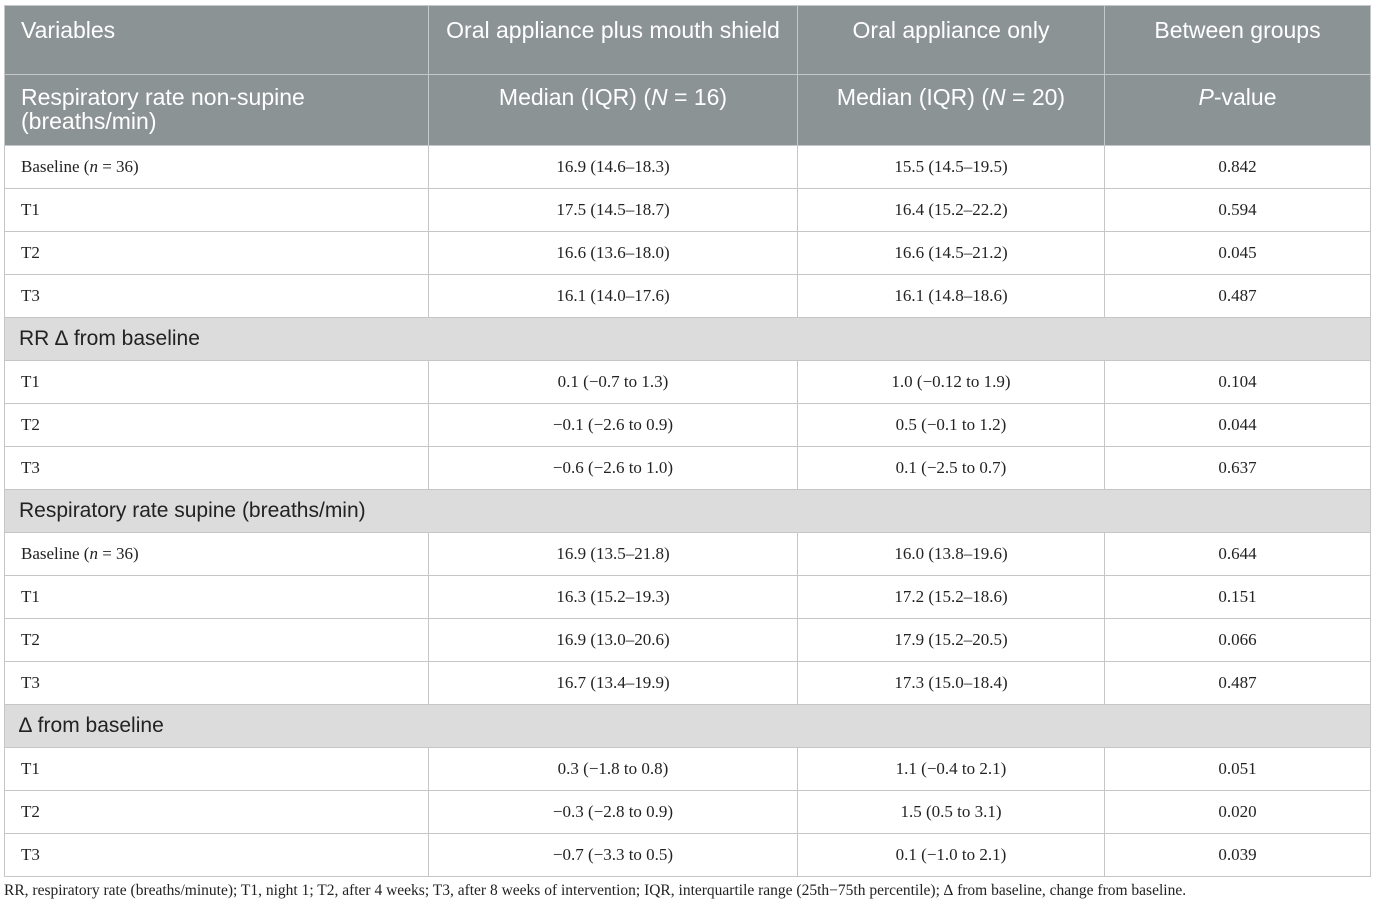  What do you see at coordinates (613, 597) in the screenshot?
I see `cell-group1: 16.3 (15.2–19.3)` at bounding box center [613, 597].